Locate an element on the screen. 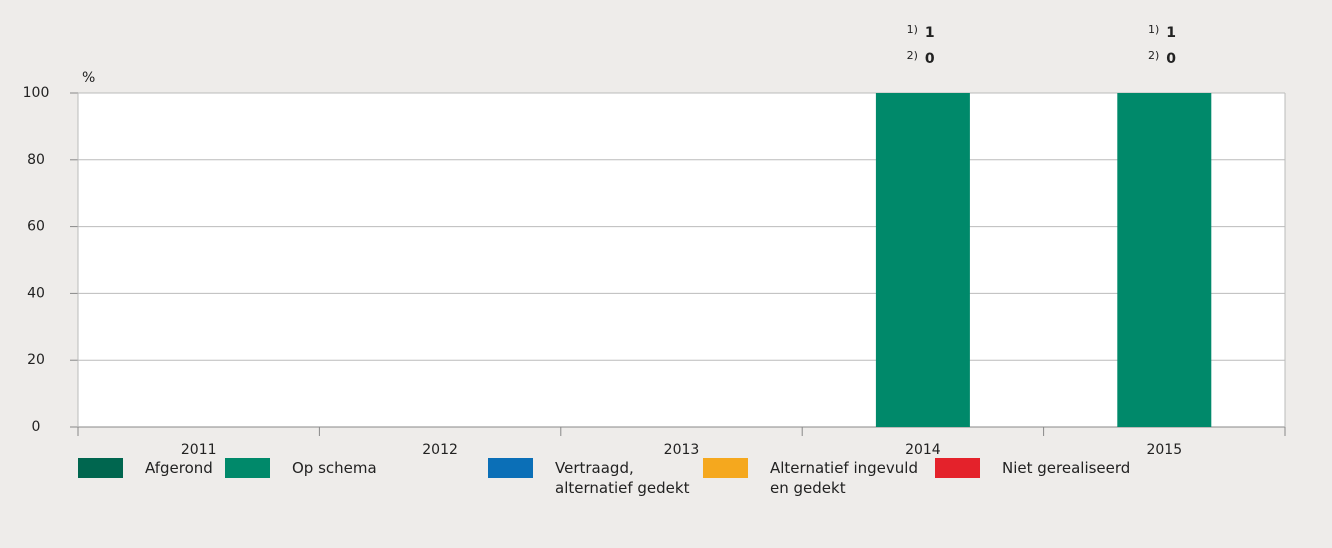 The height and width of the screenshot is (548, 1332). legend-item: Op schema is located at coordinates (301, 468).